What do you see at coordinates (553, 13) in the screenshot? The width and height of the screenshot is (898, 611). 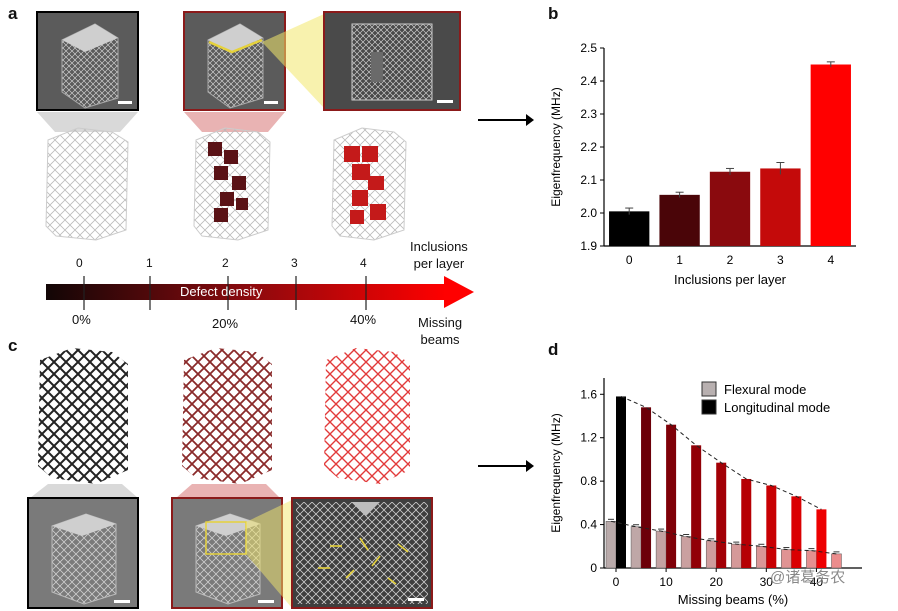 I see `panel-label-b: b` at bounding box center [553, 13].